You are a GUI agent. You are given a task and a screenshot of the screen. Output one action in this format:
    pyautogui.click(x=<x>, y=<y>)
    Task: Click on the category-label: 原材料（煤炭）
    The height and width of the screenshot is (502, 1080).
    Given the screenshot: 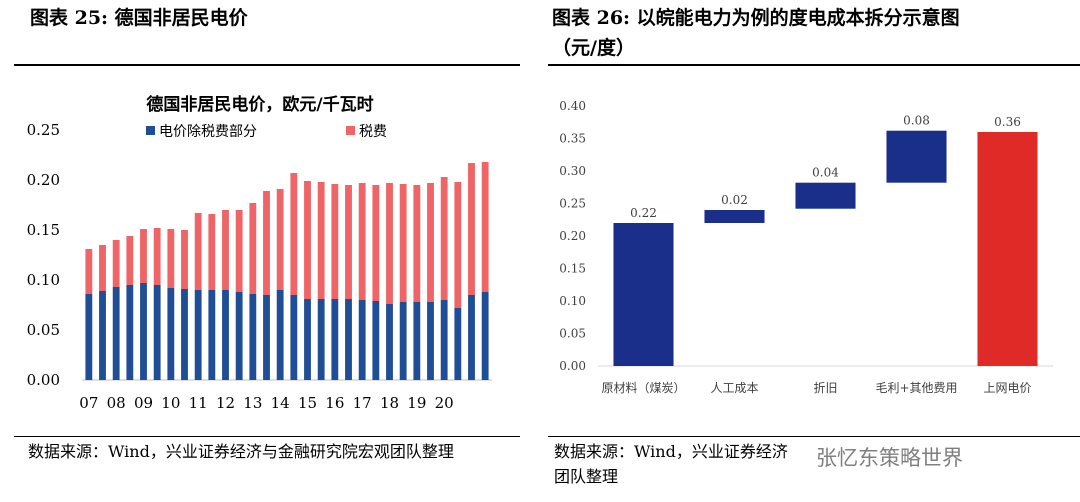 What is the action you would take?
    pyautogui.click(x=643, y=388)
    